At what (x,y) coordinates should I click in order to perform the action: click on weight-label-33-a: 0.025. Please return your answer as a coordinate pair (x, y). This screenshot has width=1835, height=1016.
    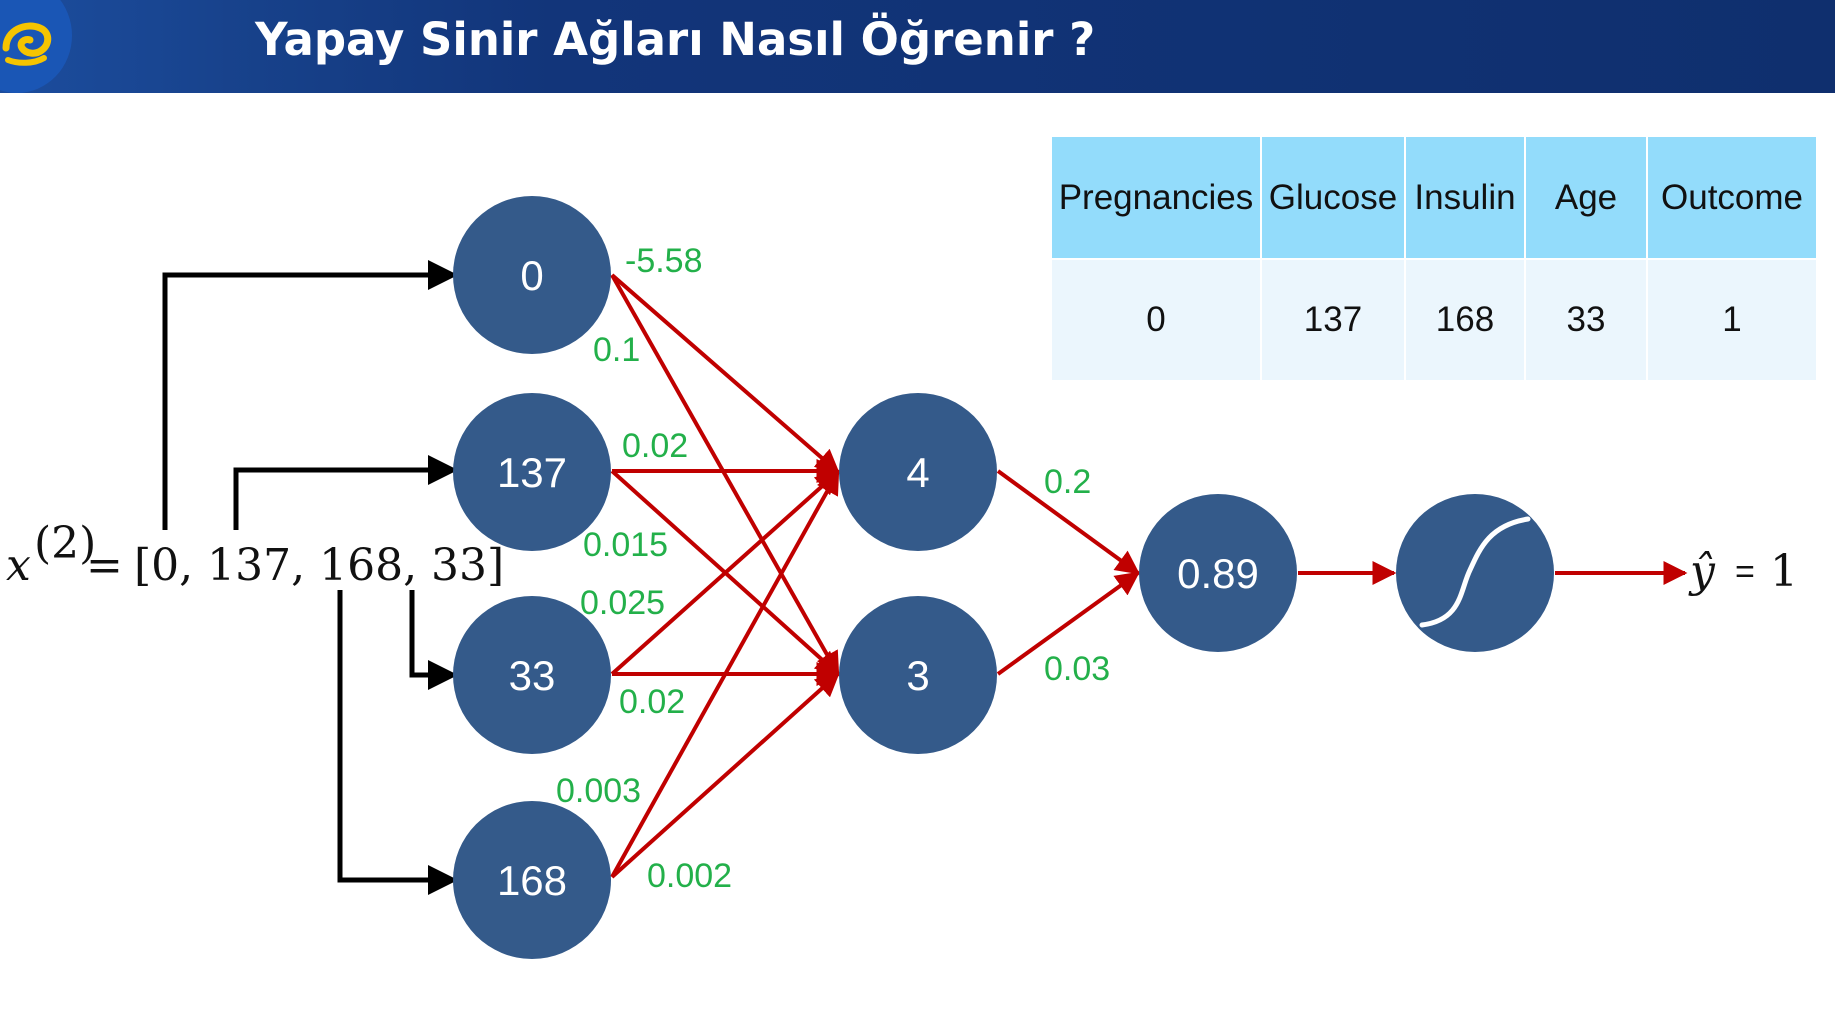
    Looking at the image, I should click on (622, 603).